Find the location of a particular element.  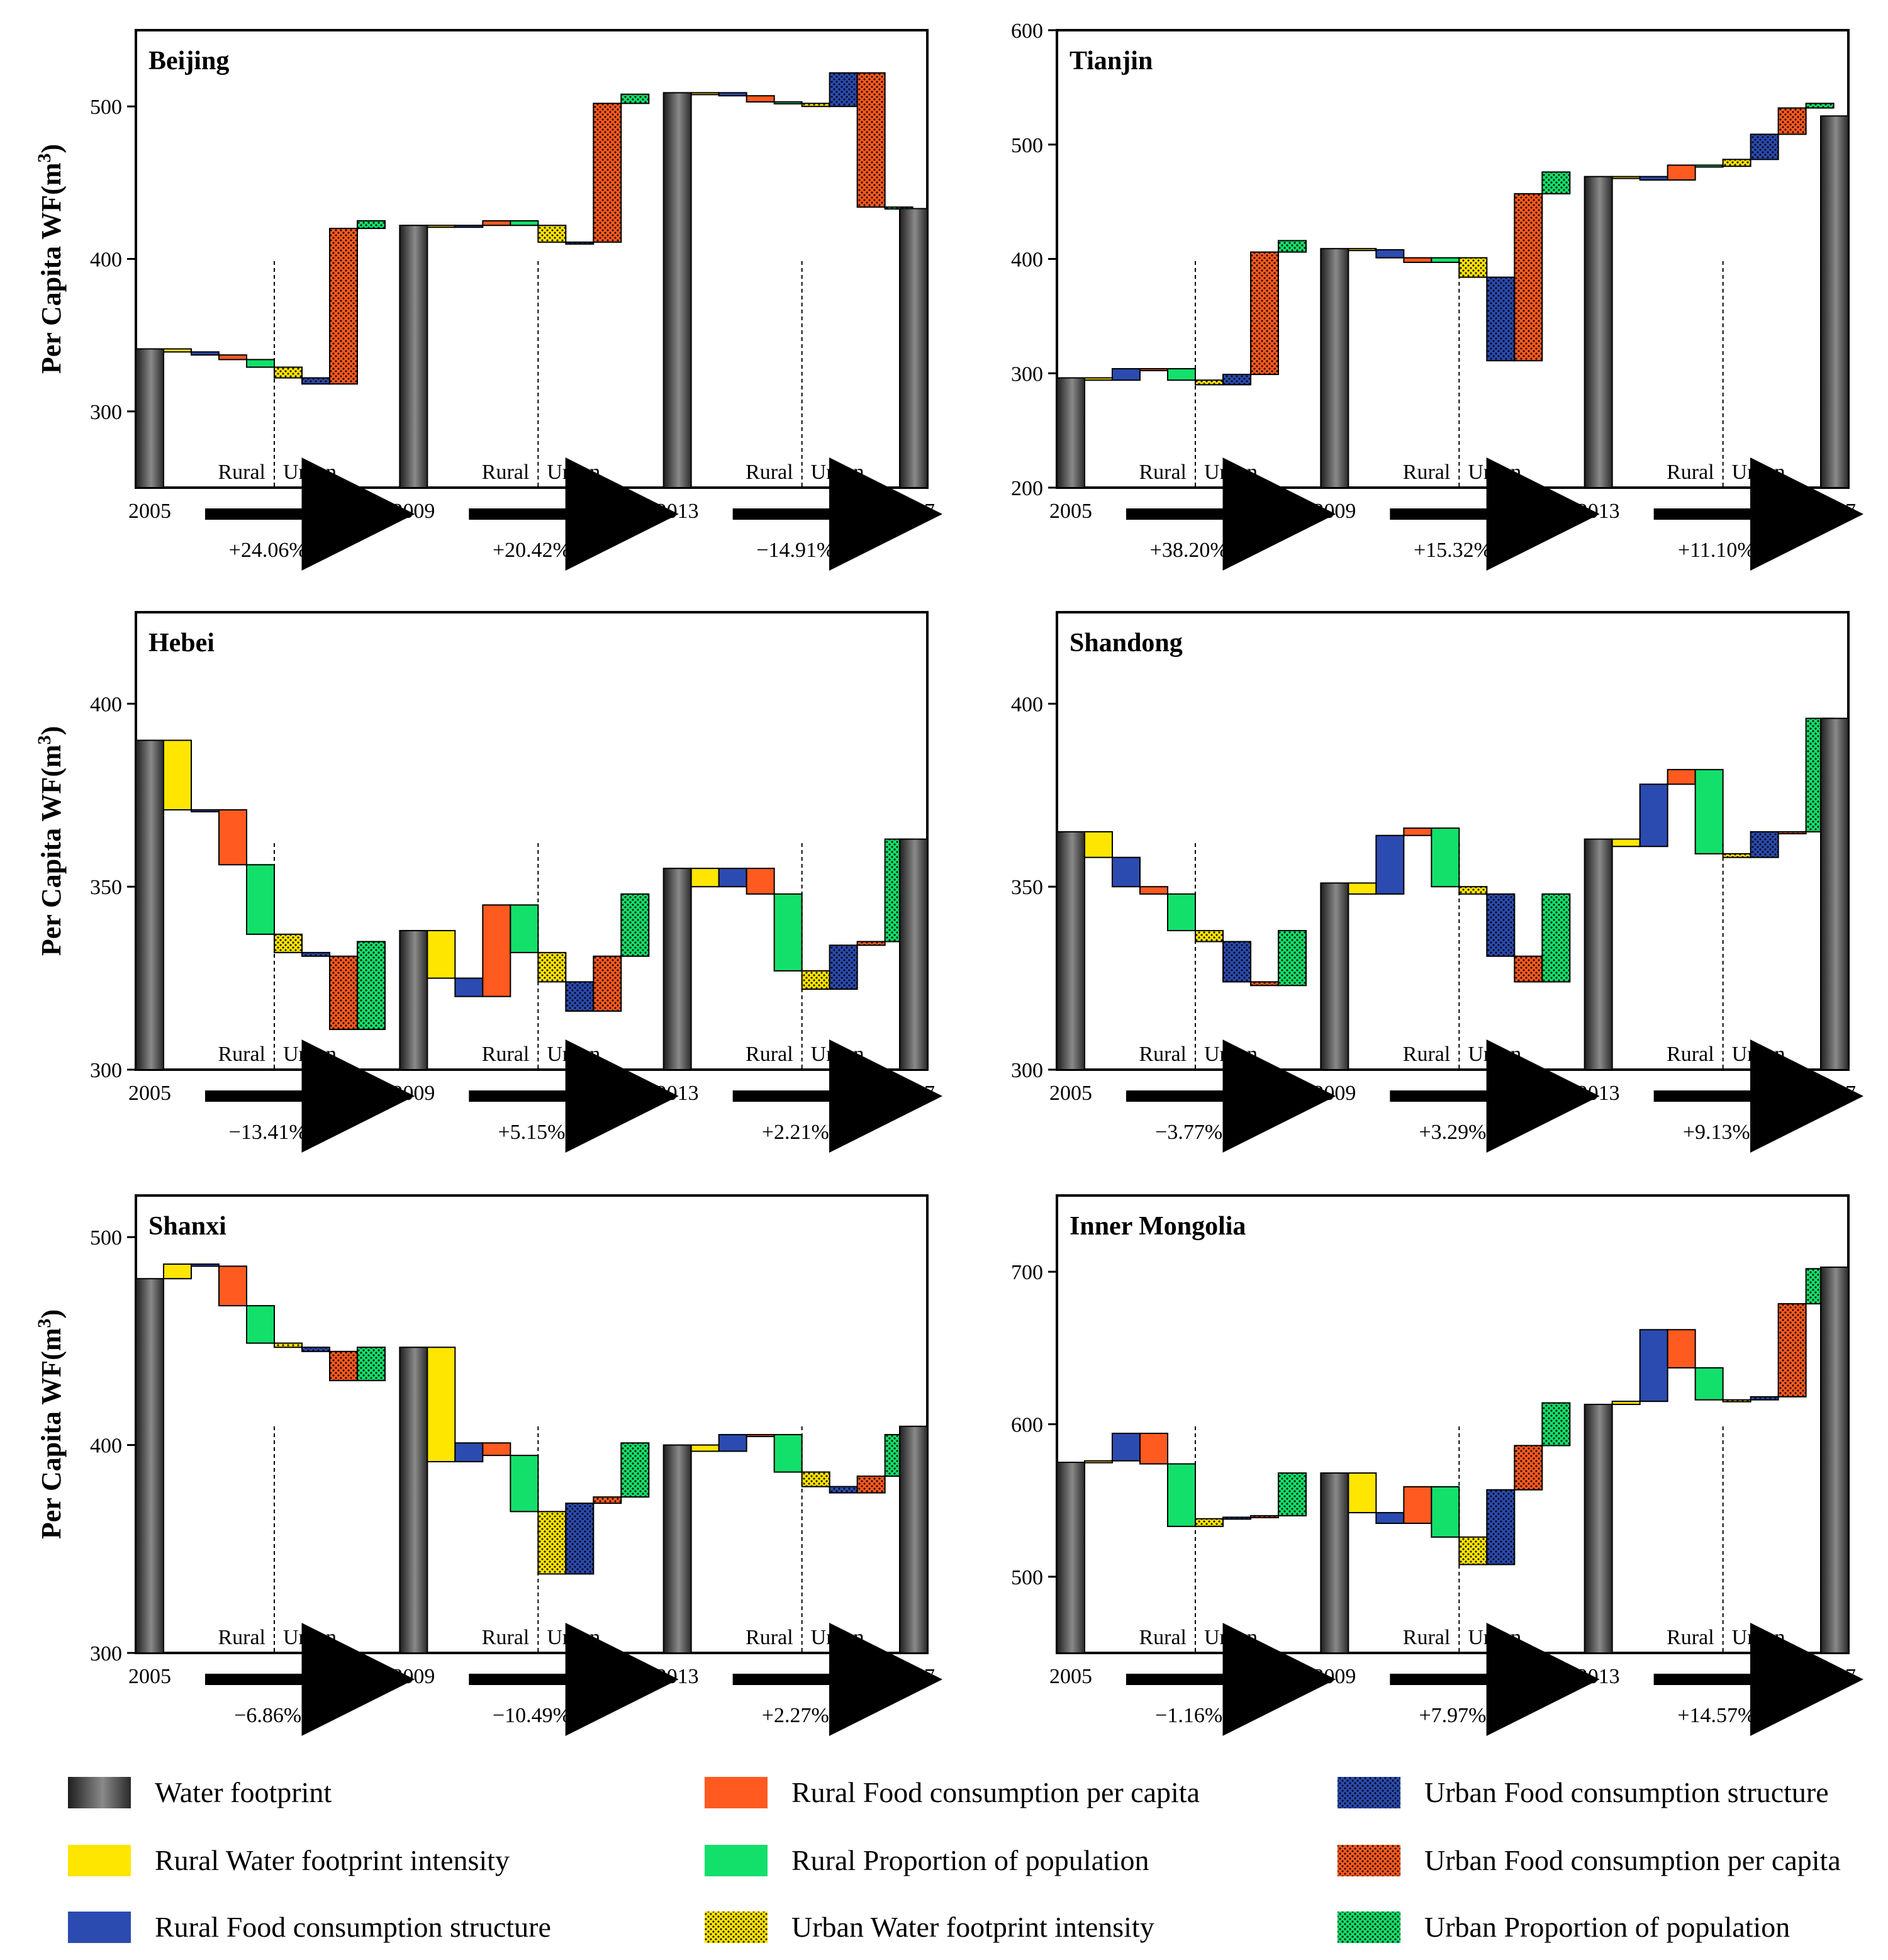

percent-change-label: −13.41% is located at coordinates (268, 1132).